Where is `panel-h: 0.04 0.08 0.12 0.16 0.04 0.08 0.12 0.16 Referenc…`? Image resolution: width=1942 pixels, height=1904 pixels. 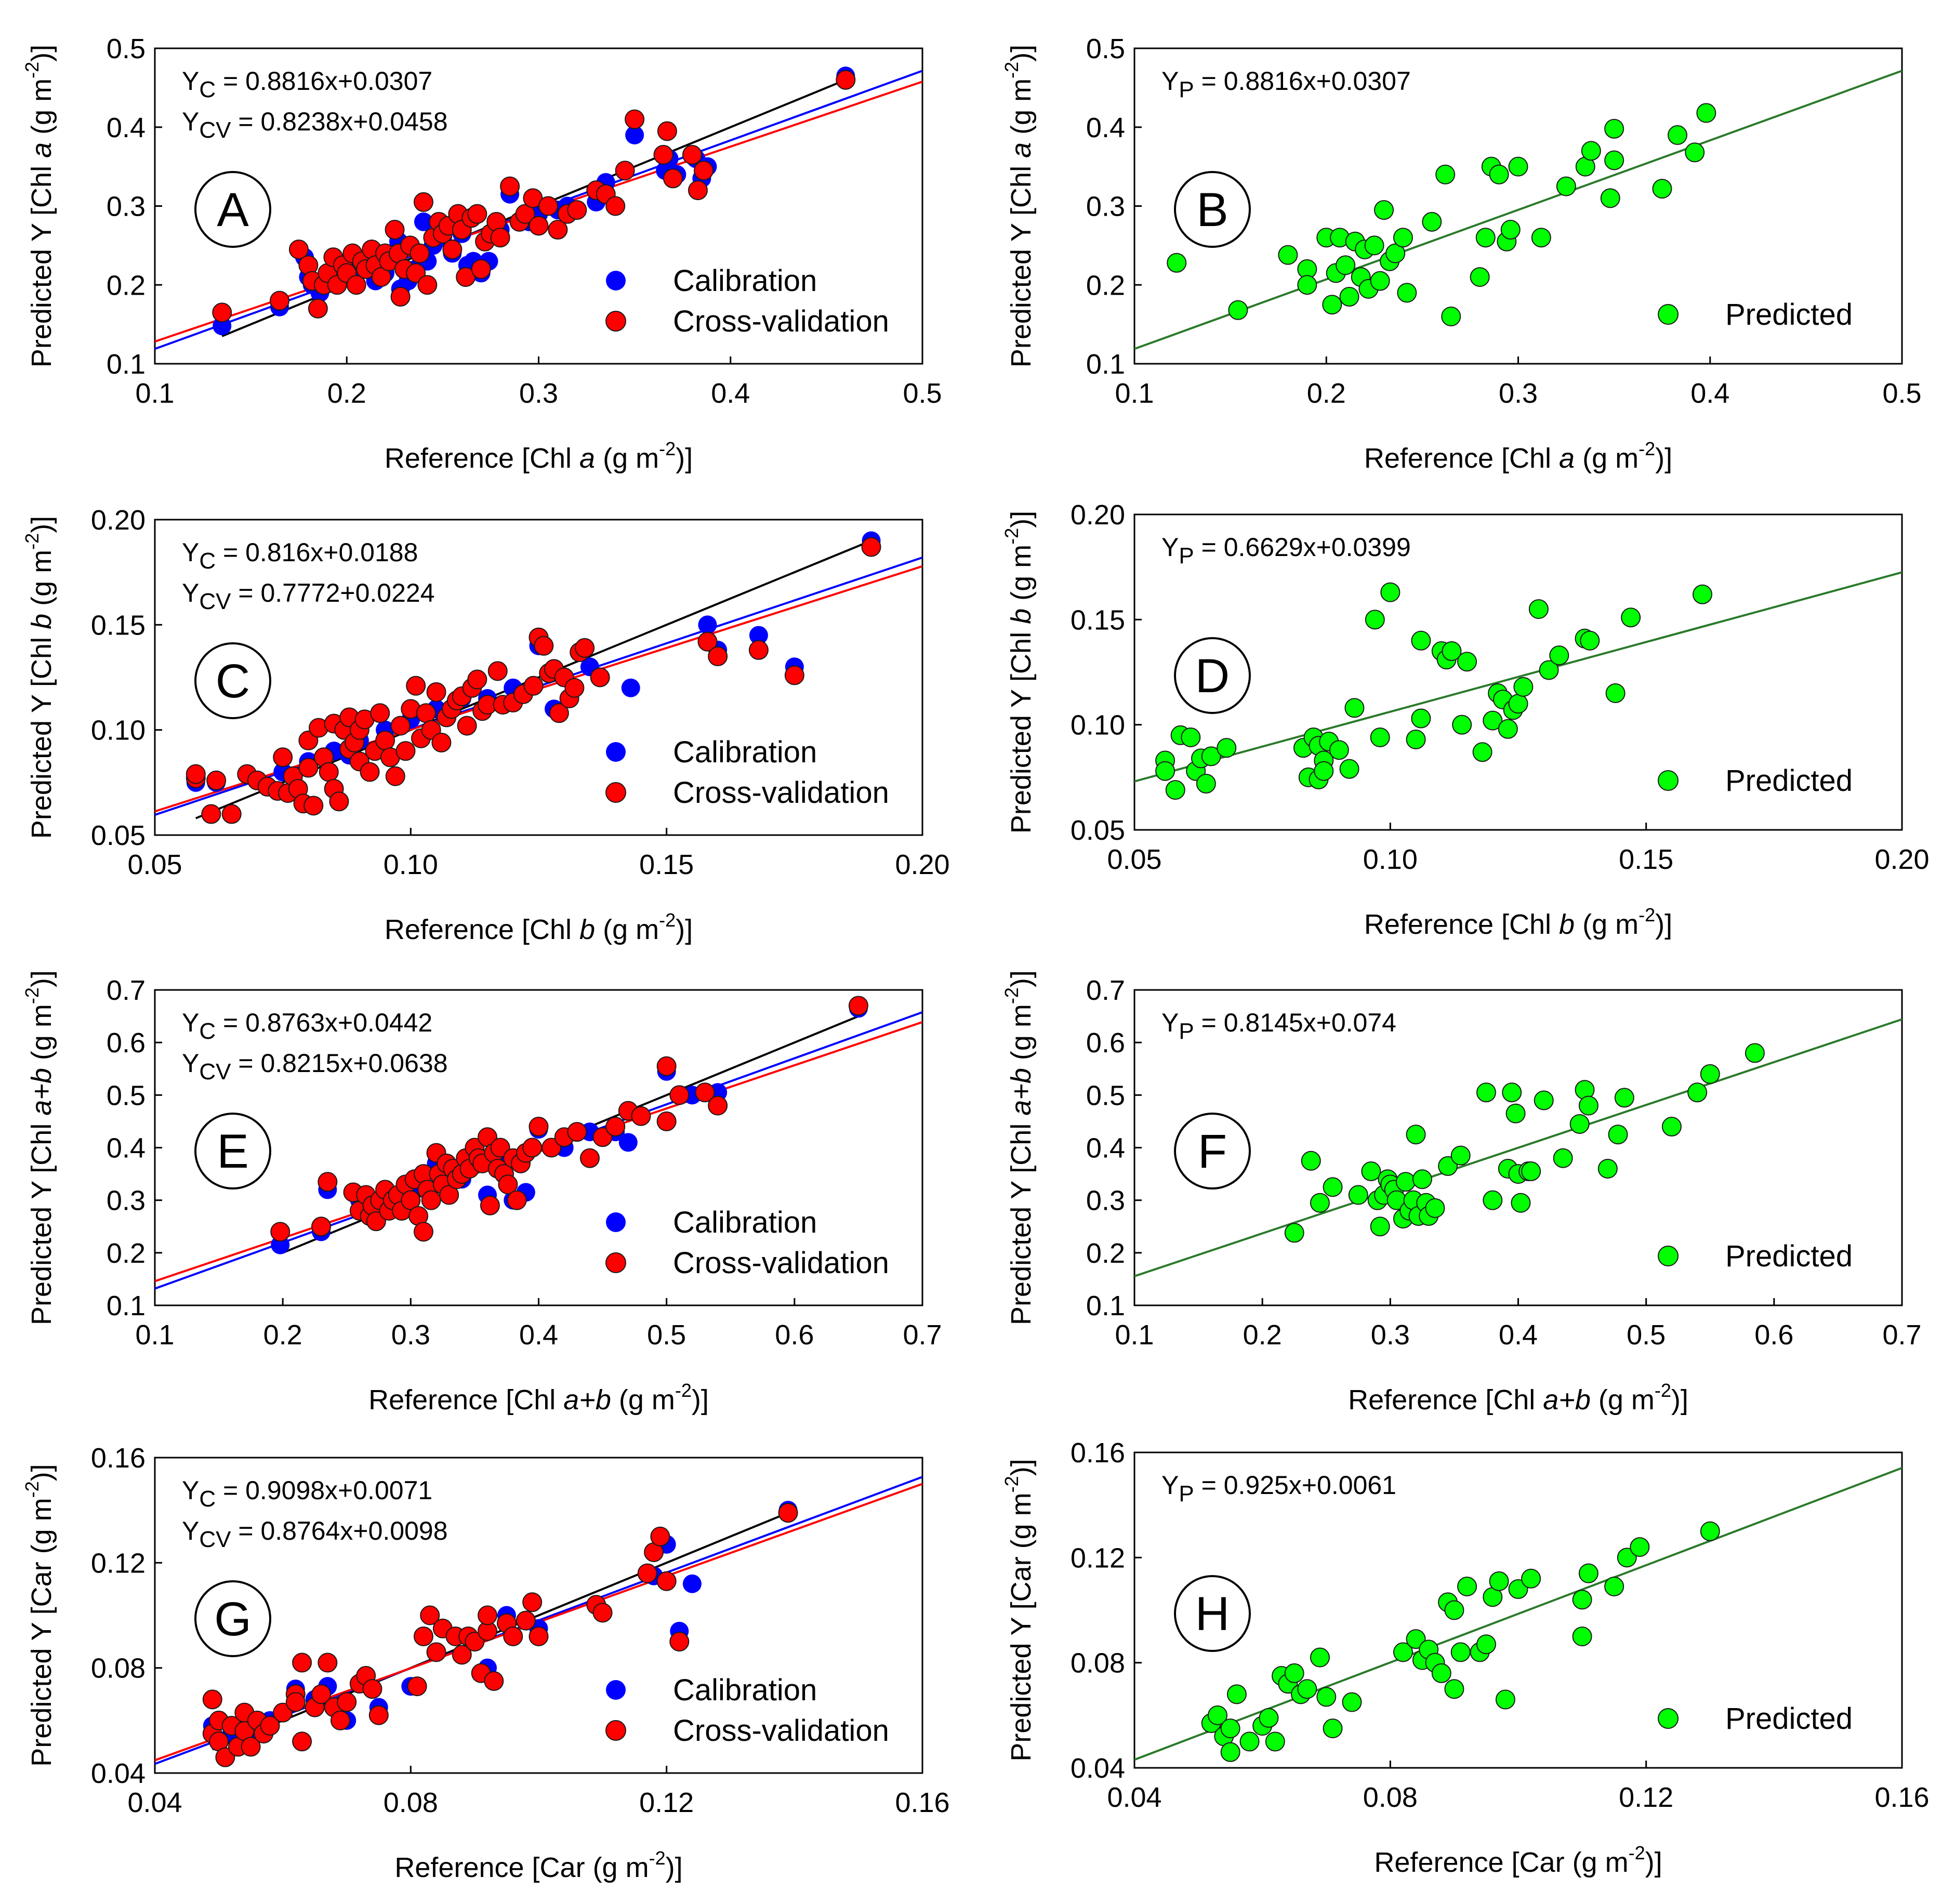 panel-h: 0.04 0.08 0.12 0.16 0.04 0.08 0.12 0.16 Referenc… is located at coordinates (1465, 1657).